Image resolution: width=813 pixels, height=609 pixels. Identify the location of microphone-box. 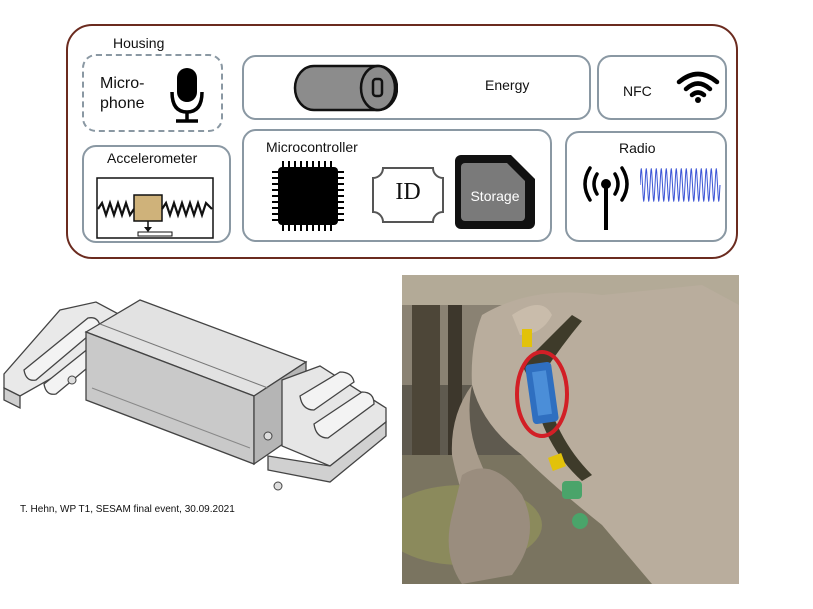
(152, 93).